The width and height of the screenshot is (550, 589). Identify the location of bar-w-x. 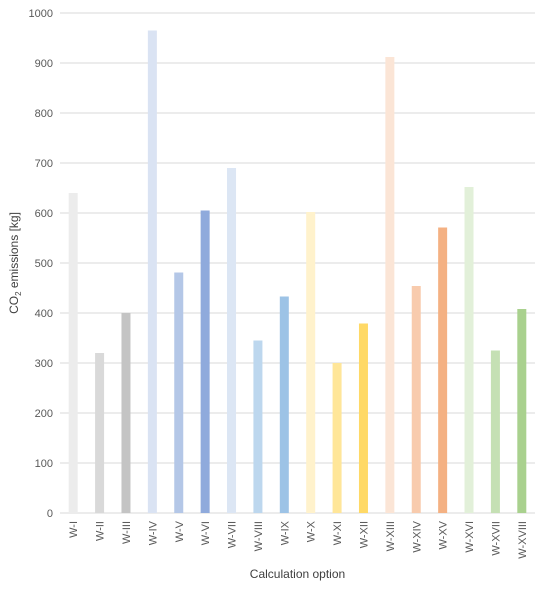
(311, 362).